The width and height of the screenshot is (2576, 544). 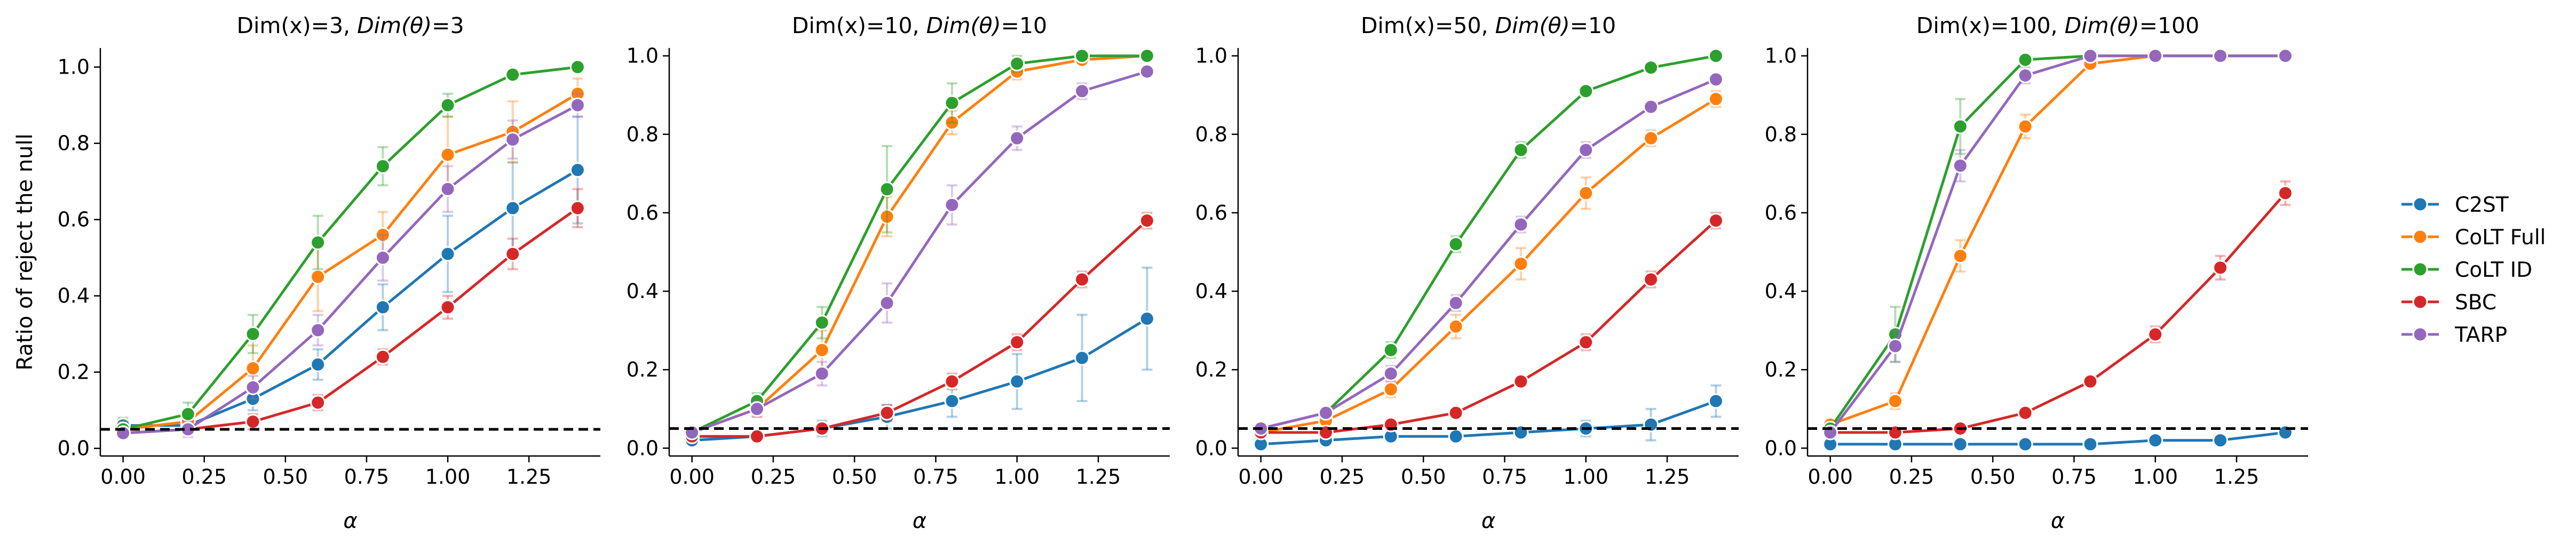 What do you see at coordinates (859, 25) in the screenshot?
I see `panel-title-plain: Dim(x)=10,` at bounding box center [859, 25].